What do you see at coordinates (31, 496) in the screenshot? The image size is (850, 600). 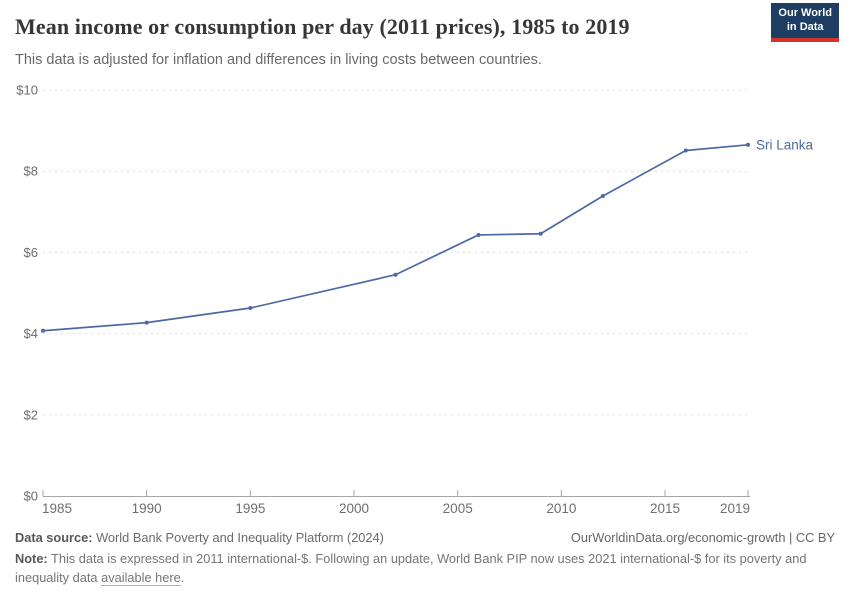 I see `y-axis-tick-label: $0` at bounding box center [31, 496].